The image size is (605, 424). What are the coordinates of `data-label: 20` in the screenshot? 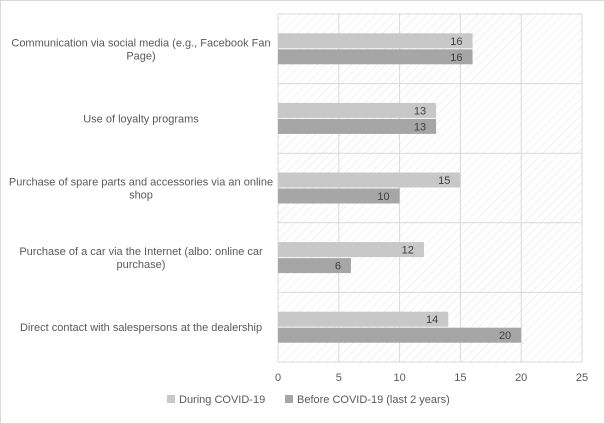 It's located at (505, 336).